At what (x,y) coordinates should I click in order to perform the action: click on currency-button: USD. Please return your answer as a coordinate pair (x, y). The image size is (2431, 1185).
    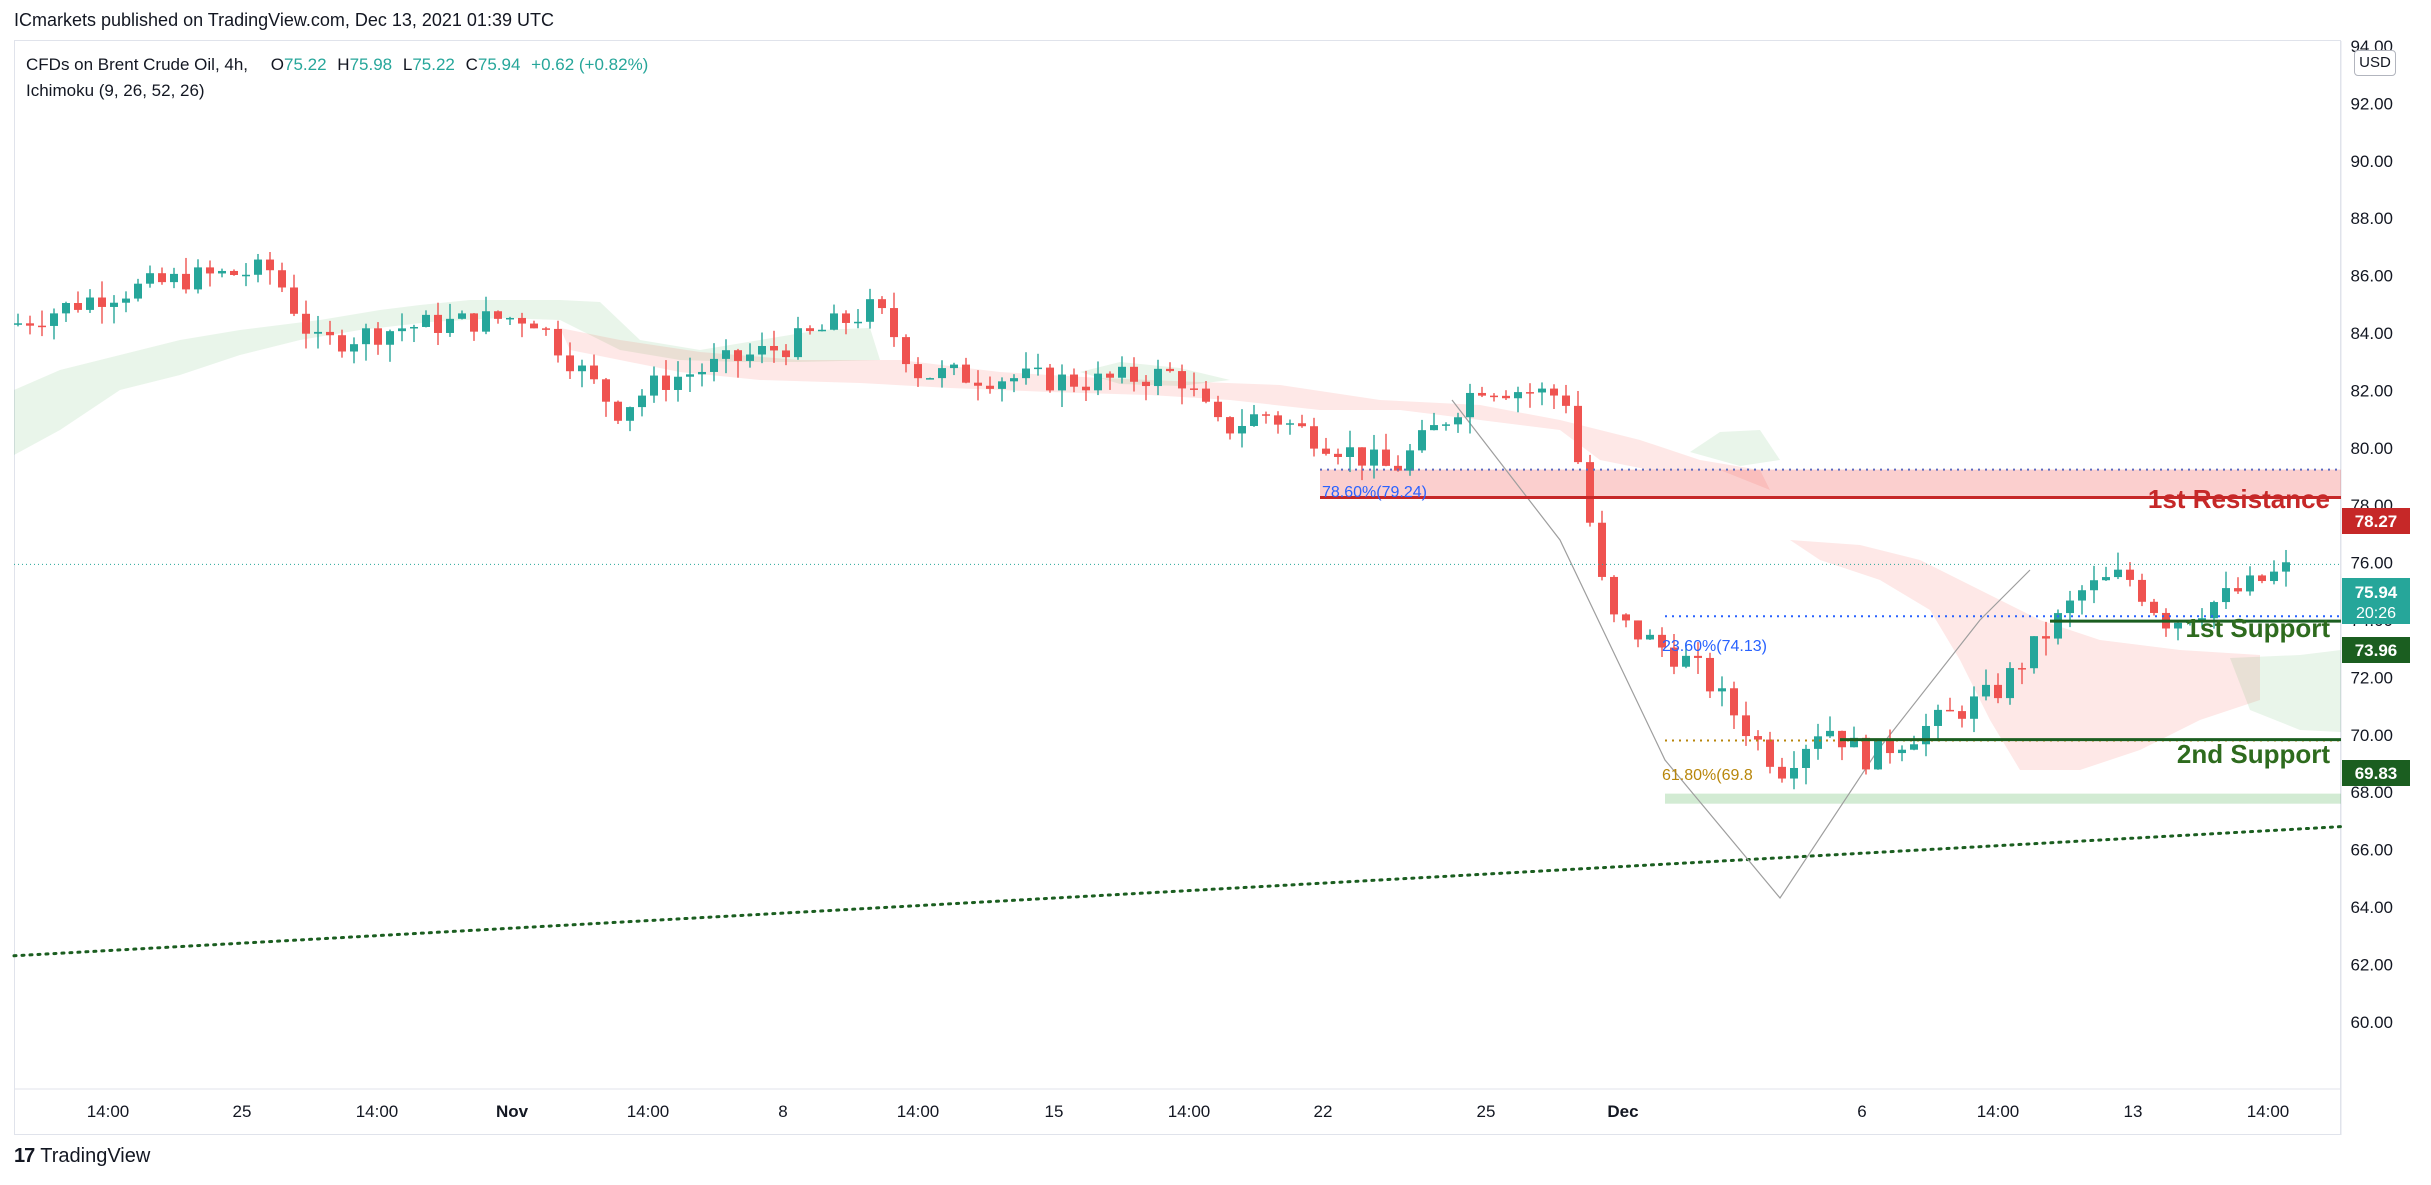
    Looking at the image, I should click on (2375, 63).